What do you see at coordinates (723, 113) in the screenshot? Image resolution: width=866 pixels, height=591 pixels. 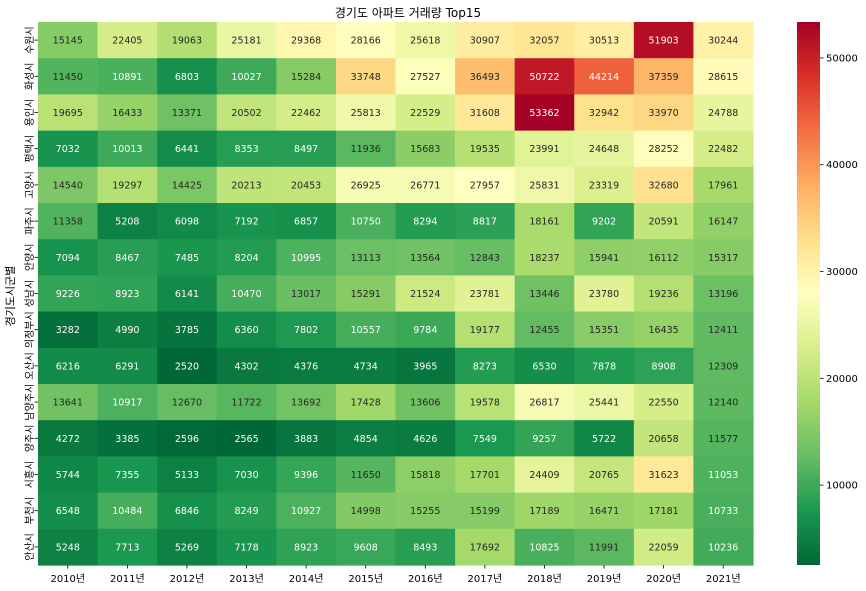 I see `cell-value-label: 24788` at bounding box center [723, 113].